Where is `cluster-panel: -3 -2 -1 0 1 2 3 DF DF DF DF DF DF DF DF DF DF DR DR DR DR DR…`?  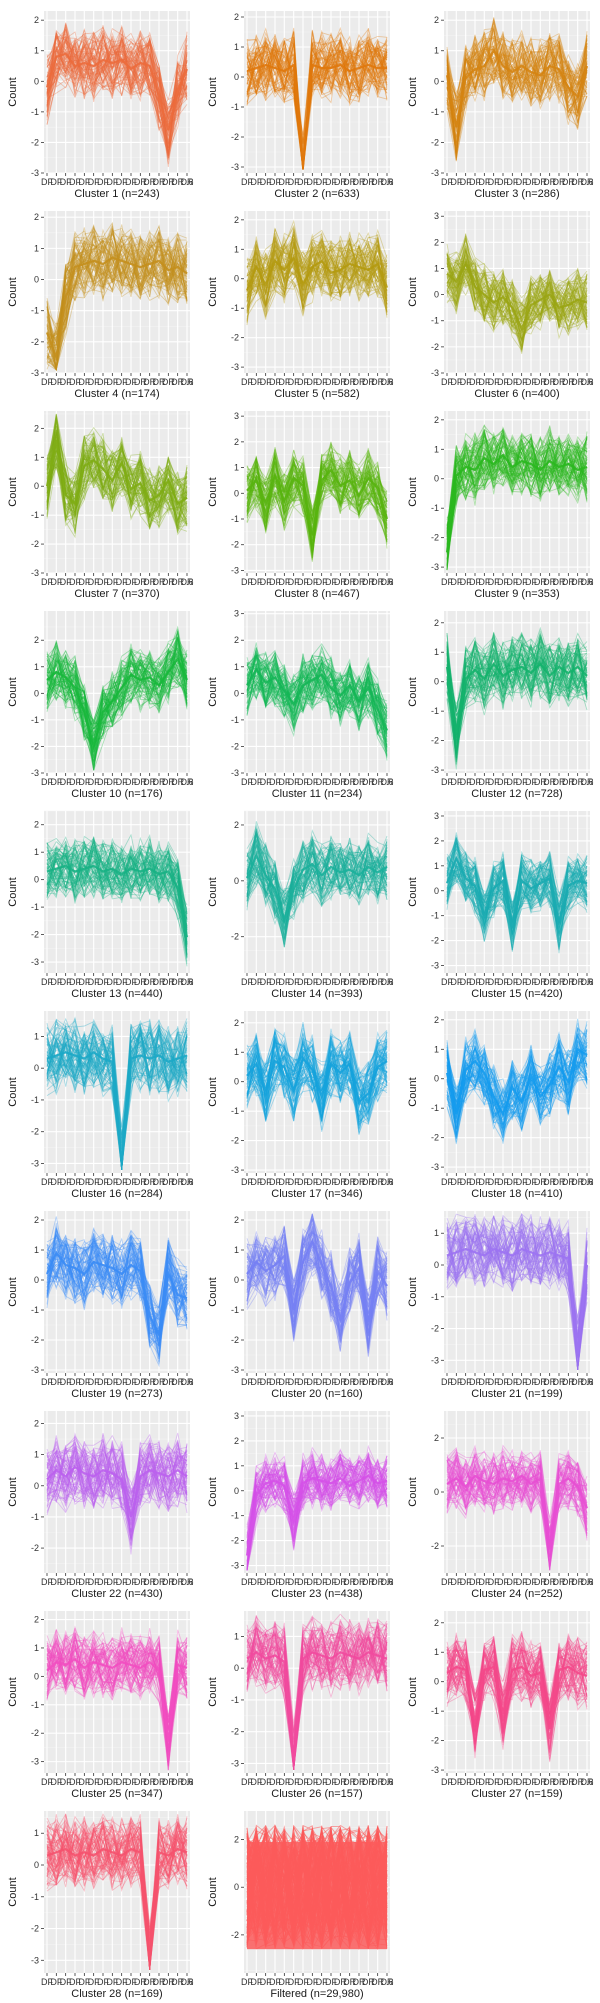 cluster-panel: -3 -2 -1 0 1 2 3 DF DF DF DF DF DF DF DF DF DF DR DR DR DR DR… is located at coordinates (300, 503).